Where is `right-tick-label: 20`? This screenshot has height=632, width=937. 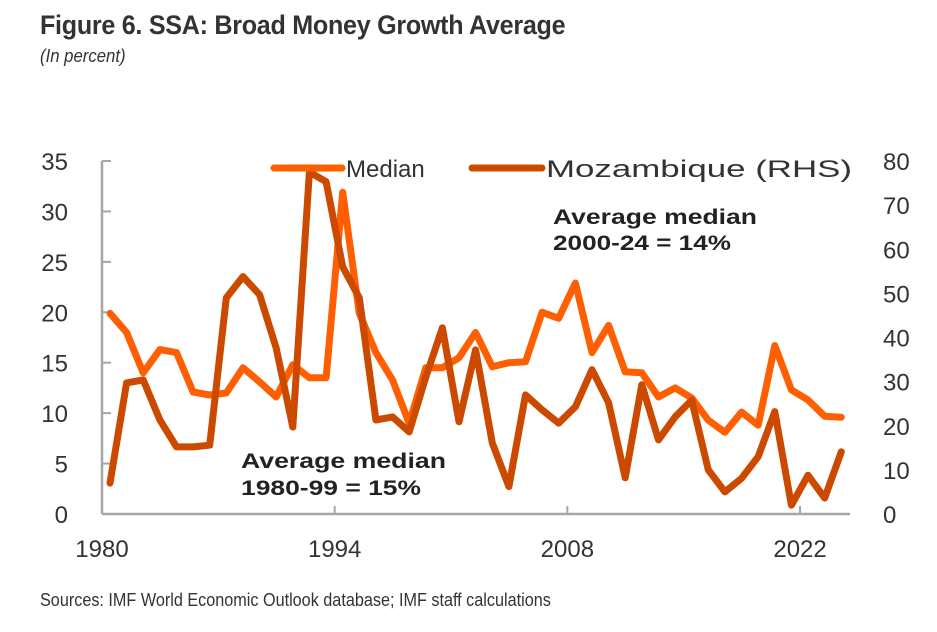
right-tick-label: 20 is located at coordinates (896, 427).